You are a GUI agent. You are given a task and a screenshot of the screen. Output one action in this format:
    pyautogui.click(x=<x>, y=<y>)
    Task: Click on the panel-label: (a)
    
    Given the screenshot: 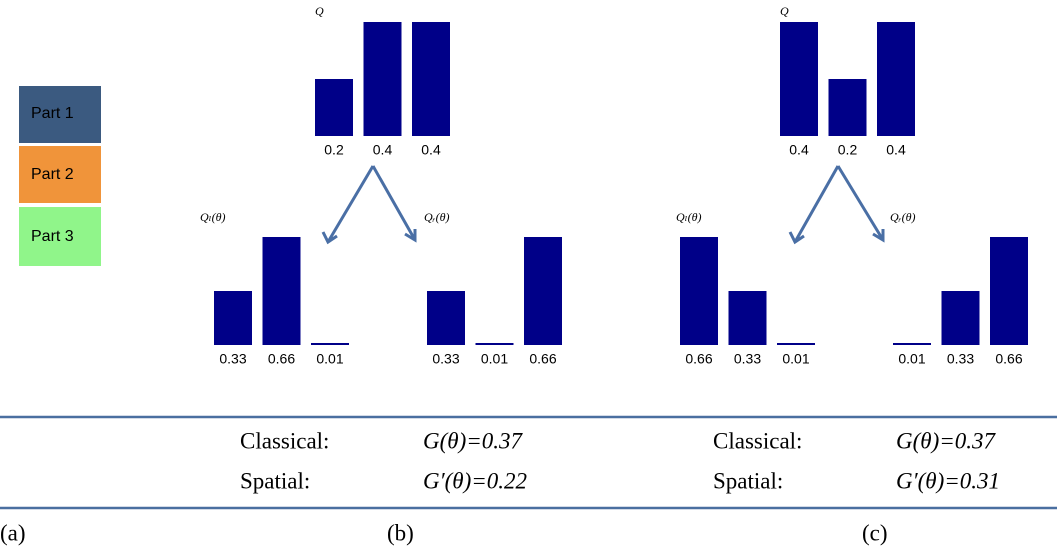 What is the action you would take?
    pyautogui.click(x=13, y=532)
    